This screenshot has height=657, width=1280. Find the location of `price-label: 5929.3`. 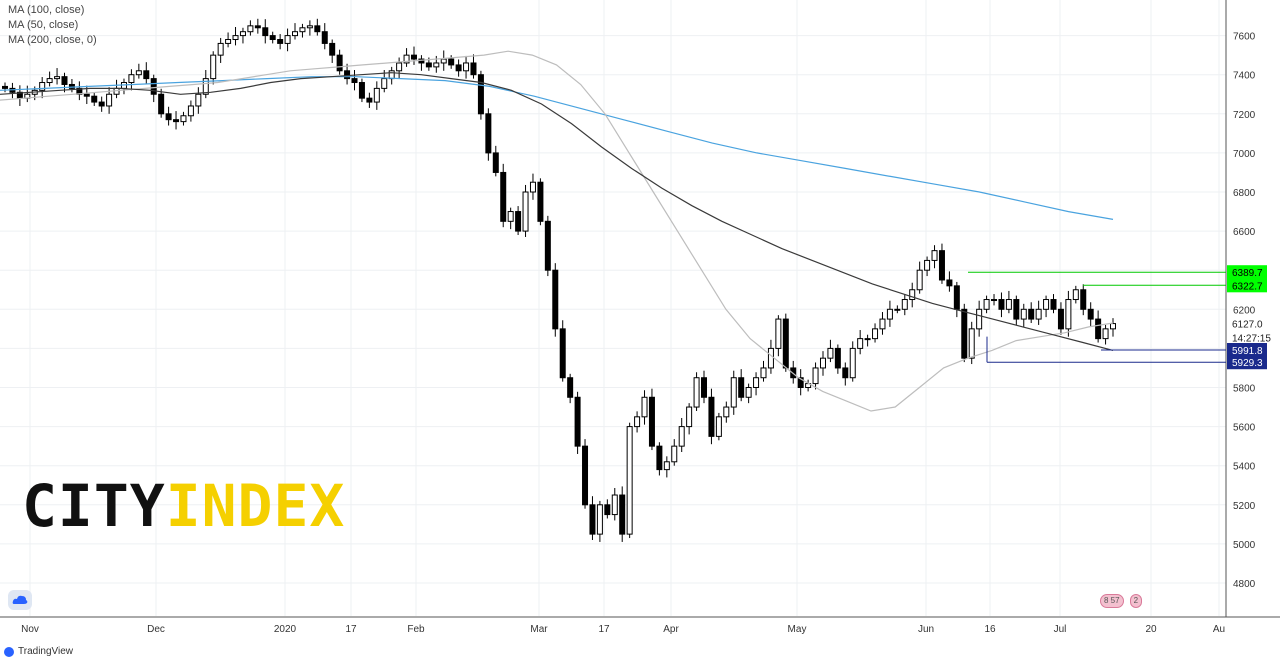

price-label: 5929.3 is located at coordinates (1247, 363).